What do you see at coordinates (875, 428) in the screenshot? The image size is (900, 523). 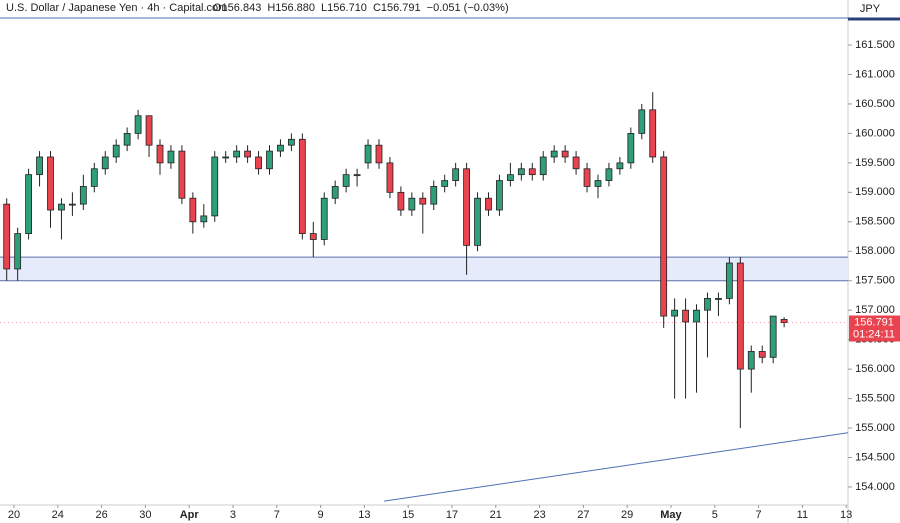 I see `y-tick-label: 155.000` at bounding box center [875, 428].